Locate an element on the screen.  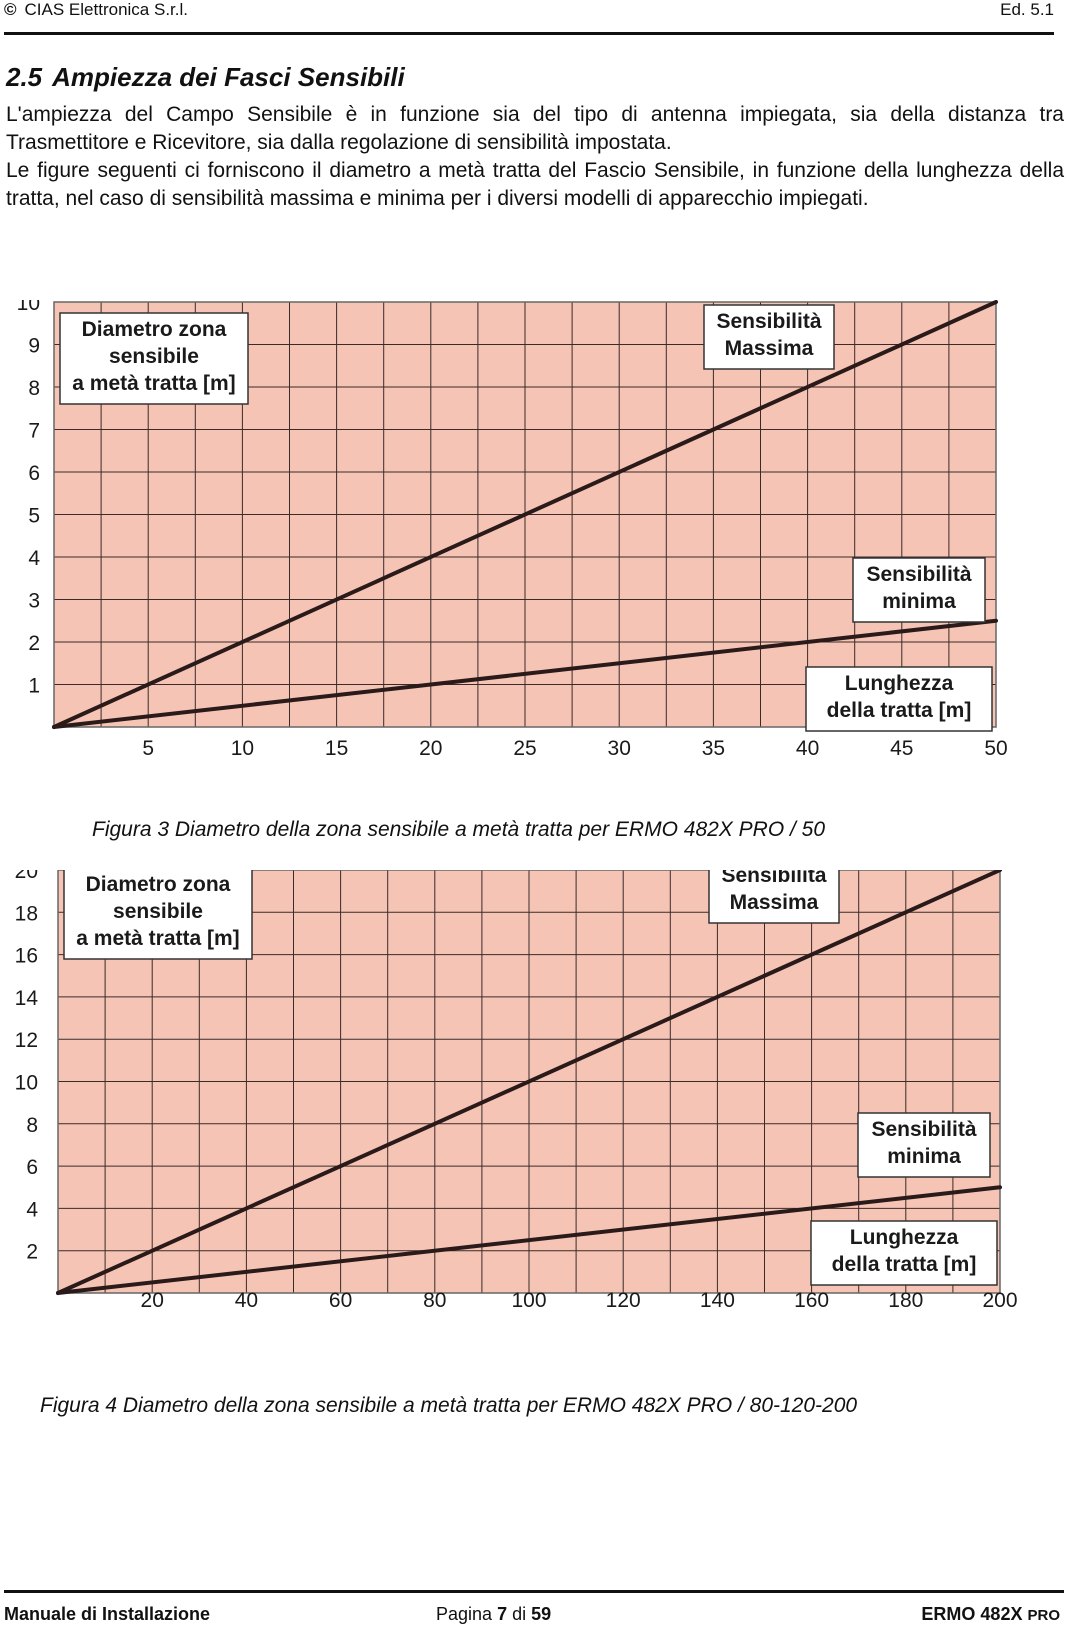
y-tick-label: 7 is located at coordinates (34, 431).